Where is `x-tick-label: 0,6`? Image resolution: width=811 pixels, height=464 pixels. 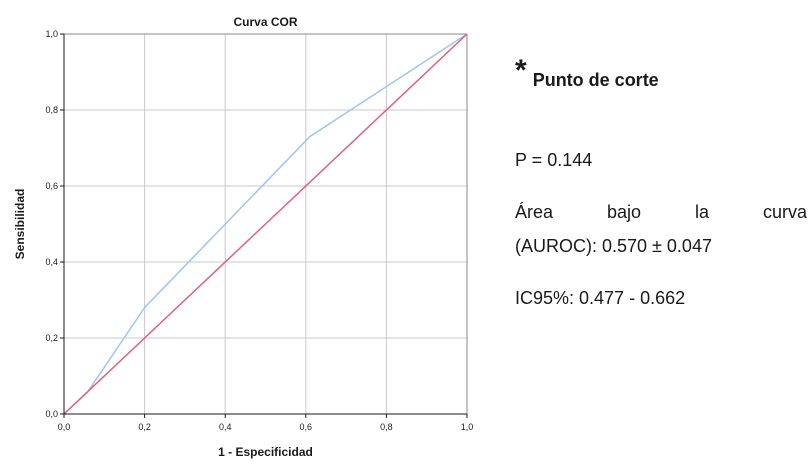 x-tick-label: 0,6 is located at coordinates (306, 427).